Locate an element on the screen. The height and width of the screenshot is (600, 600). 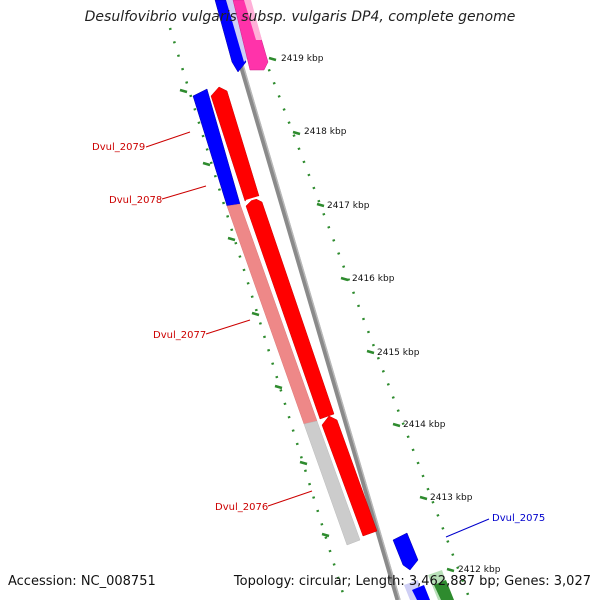
kbp-label: 2416 kbp is located at coordinates (373, 279).